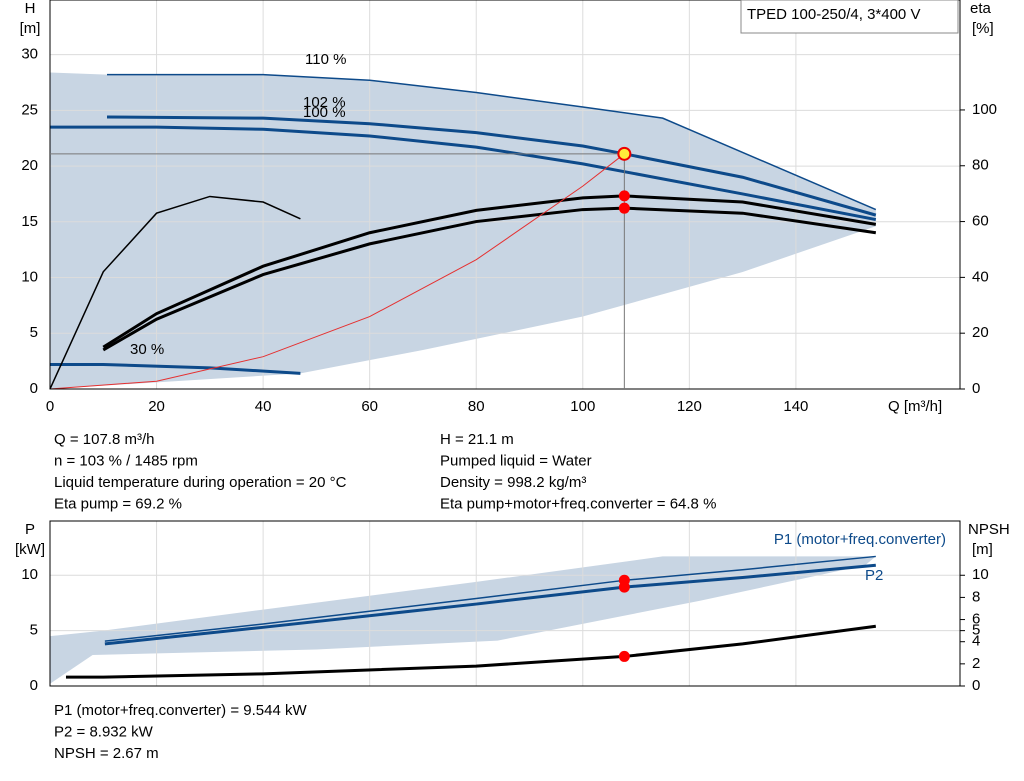 This screenshot has height=781, width=1024. Describe the element at coordinates (30, 8) in the screenshot. I see `y-axis-label: H` at that location.